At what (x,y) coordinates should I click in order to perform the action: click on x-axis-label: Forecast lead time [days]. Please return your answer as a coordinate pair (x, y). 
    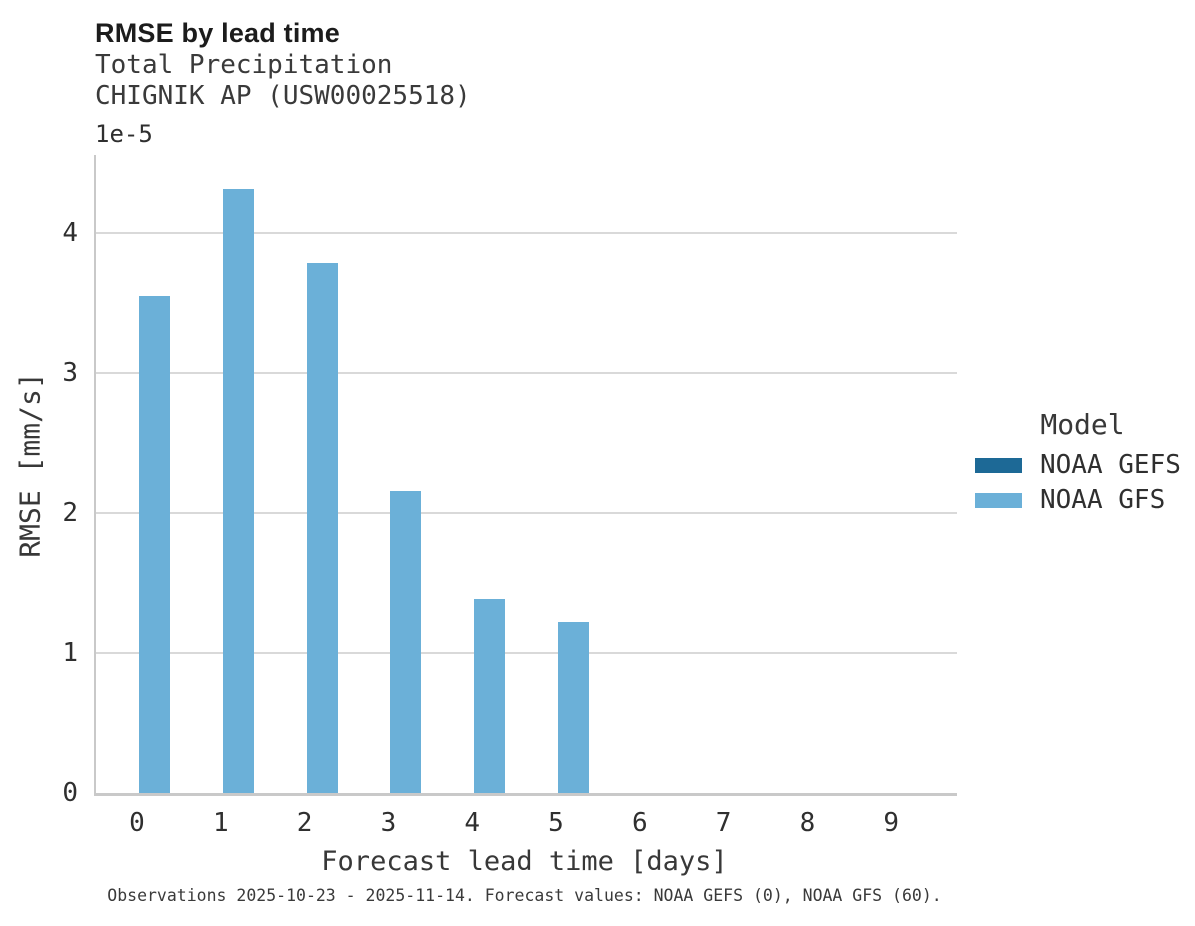
    Looking at the image, I should click on (524, 861).